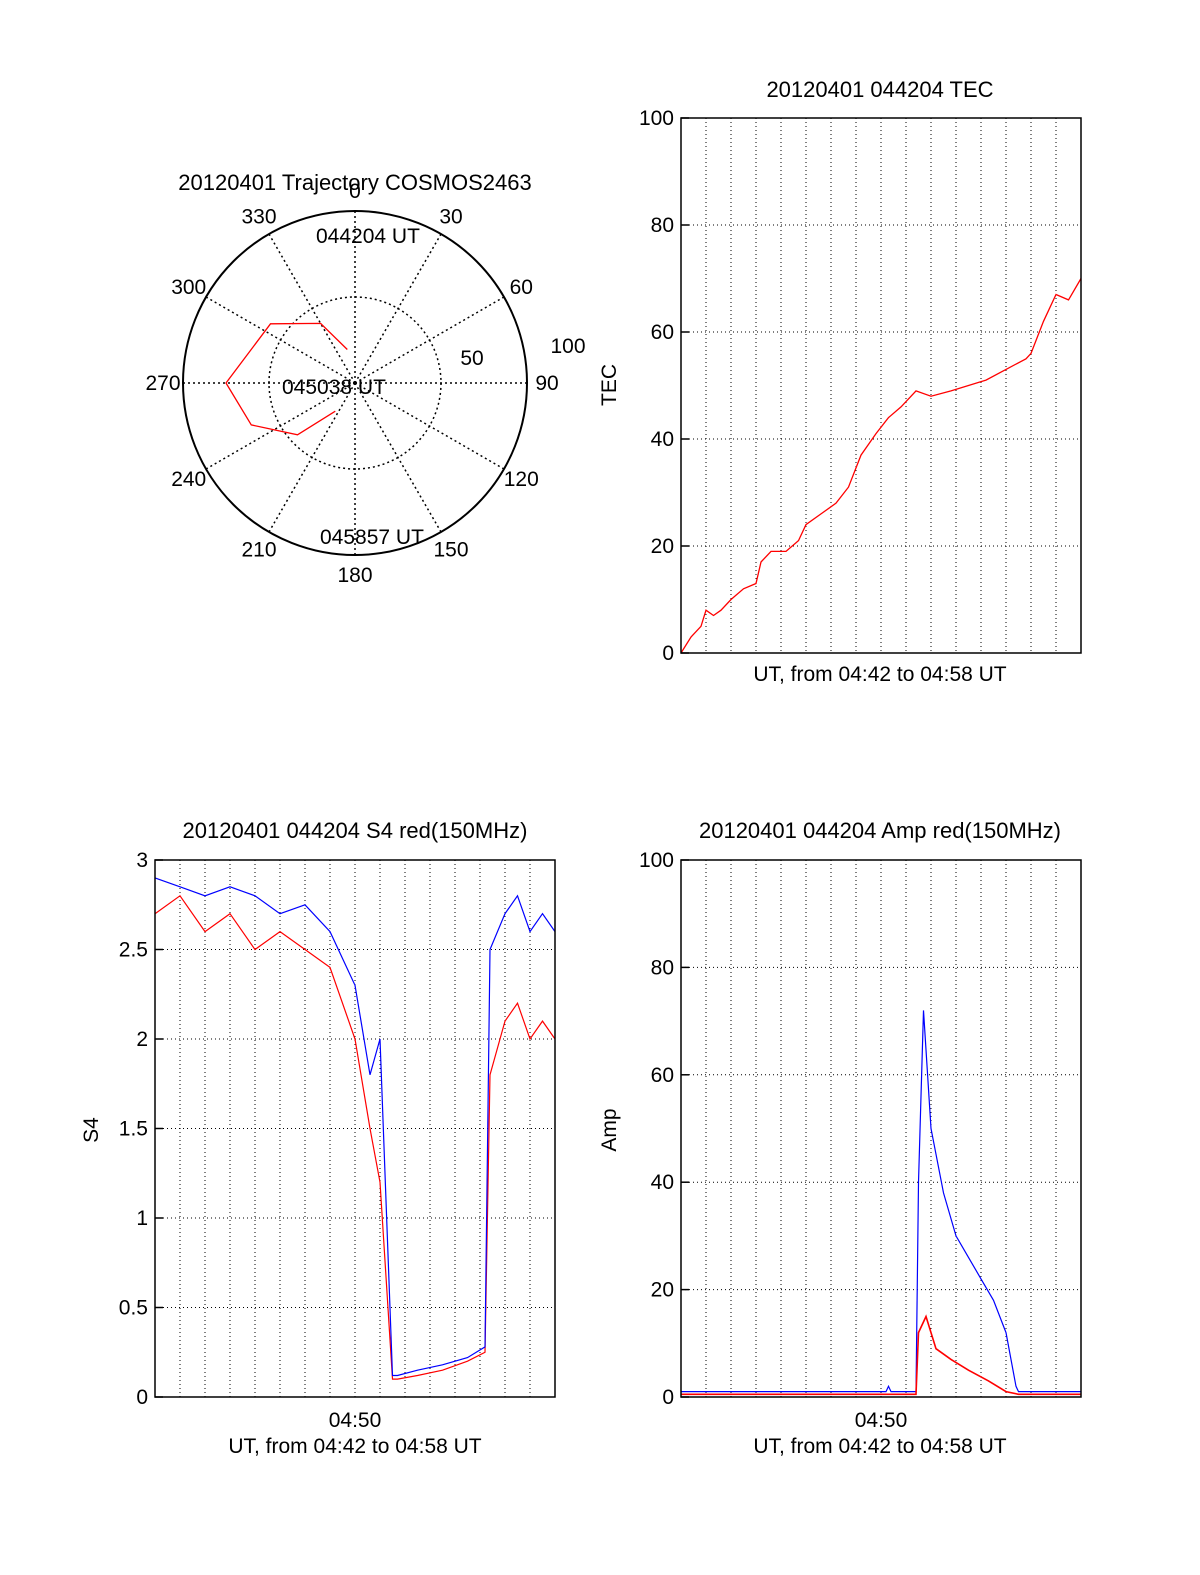 This screenshot has height=1575, width=1200. Describe the element at coordinates (450, 549) in the screenshot. I see `polar-angle-label: 150` at that location.